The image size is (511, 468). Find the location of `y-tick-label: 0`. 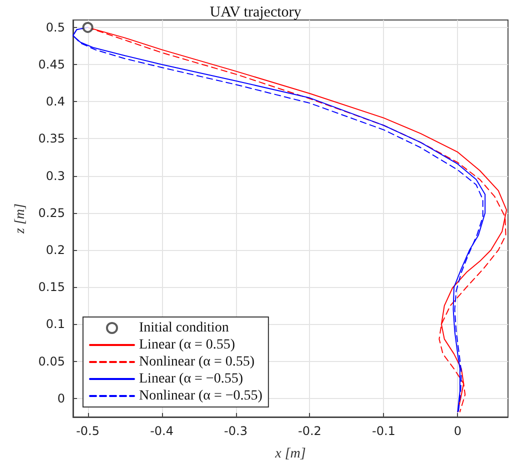

y-tick-label: 0 is located at coordinates (61, 398).